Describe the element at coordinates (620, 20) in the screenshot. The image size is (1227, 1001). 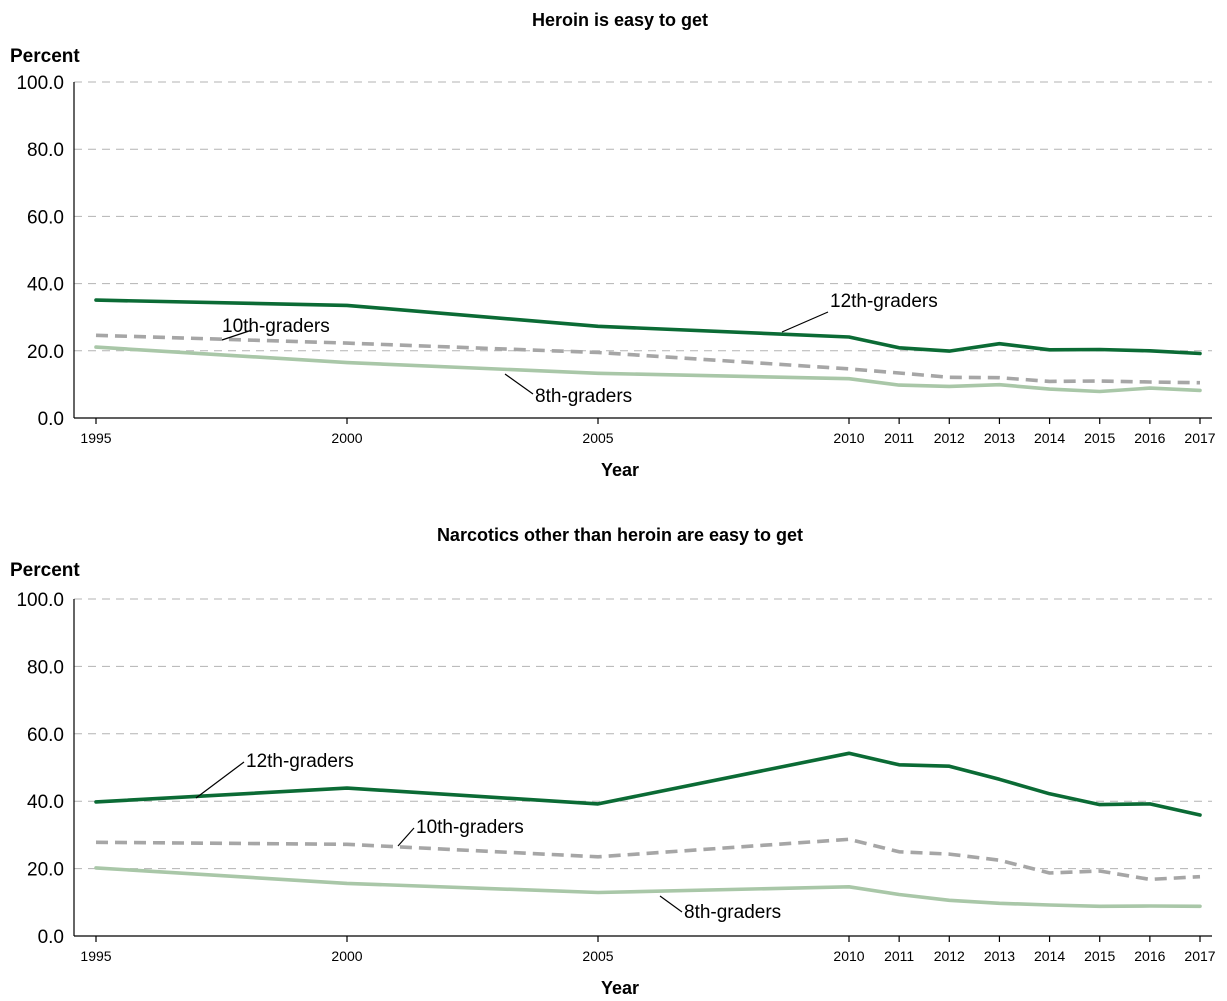
I see `chart-title: Heroin is easy to get` at that location.